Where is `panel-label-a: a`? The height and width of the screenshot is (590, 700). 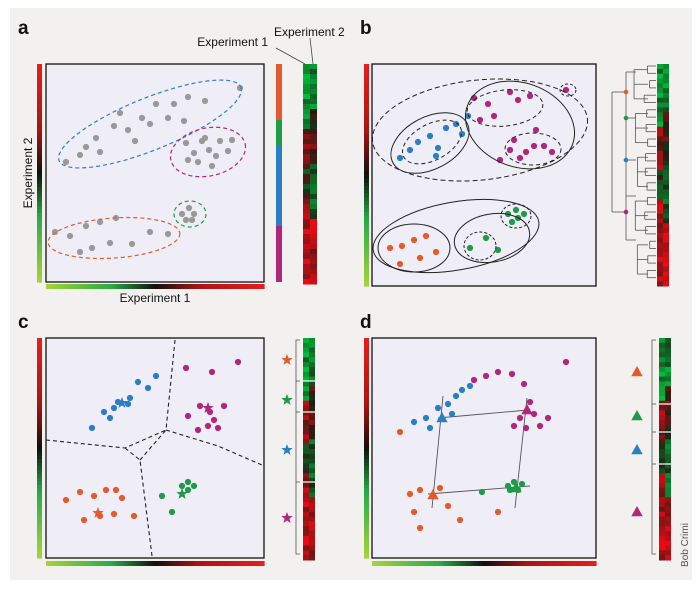 panel-label-a: a is located at coordinates (23, 28).